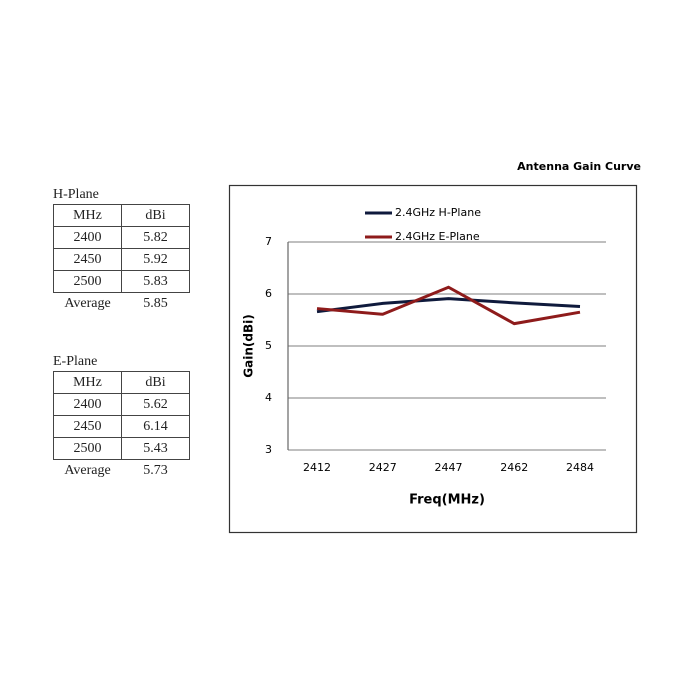 This screenshot has height=697, width=697. I want to click on row: 2400 5.62, so click(121, 404).